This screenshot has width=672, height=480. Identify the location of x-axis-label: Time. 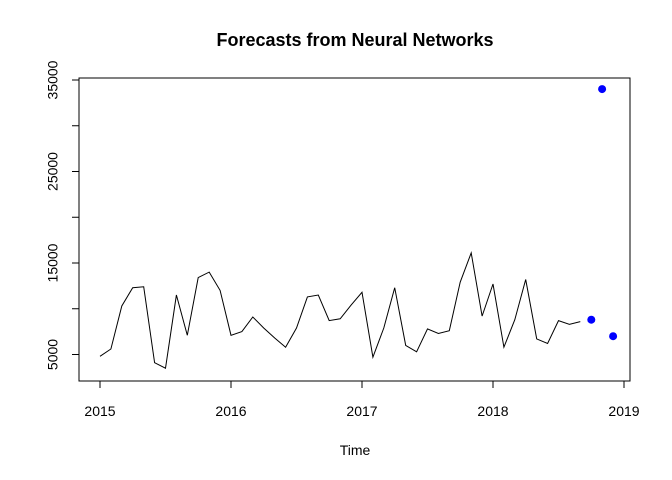
(355, 450).